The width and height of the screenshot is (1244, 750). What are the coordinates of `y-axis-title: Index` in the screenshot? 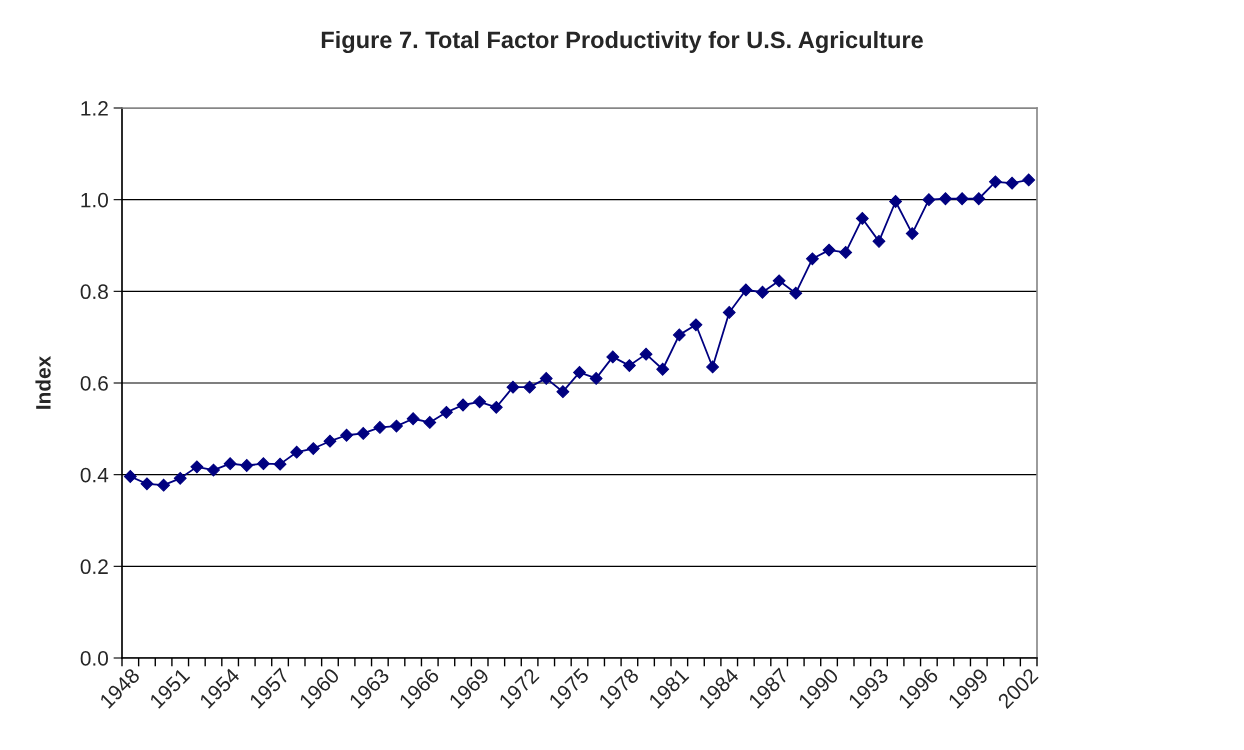 It's located at (43, 382).